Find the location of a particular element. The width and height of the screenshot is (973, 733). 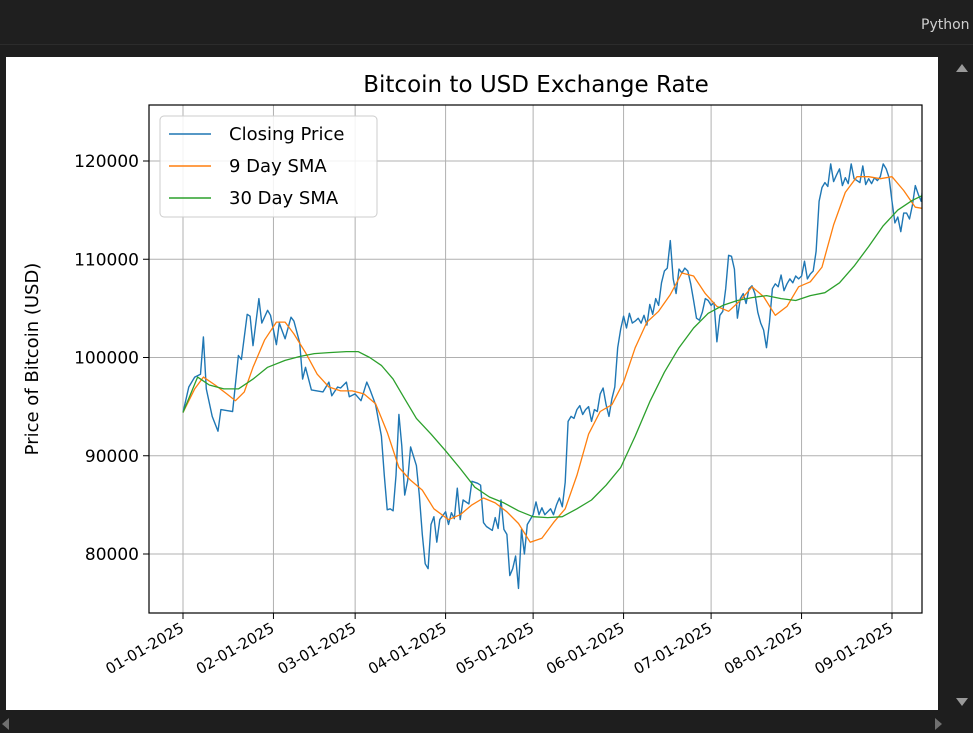

y-tick-label: 100000 is located at coordinates (106, 359).